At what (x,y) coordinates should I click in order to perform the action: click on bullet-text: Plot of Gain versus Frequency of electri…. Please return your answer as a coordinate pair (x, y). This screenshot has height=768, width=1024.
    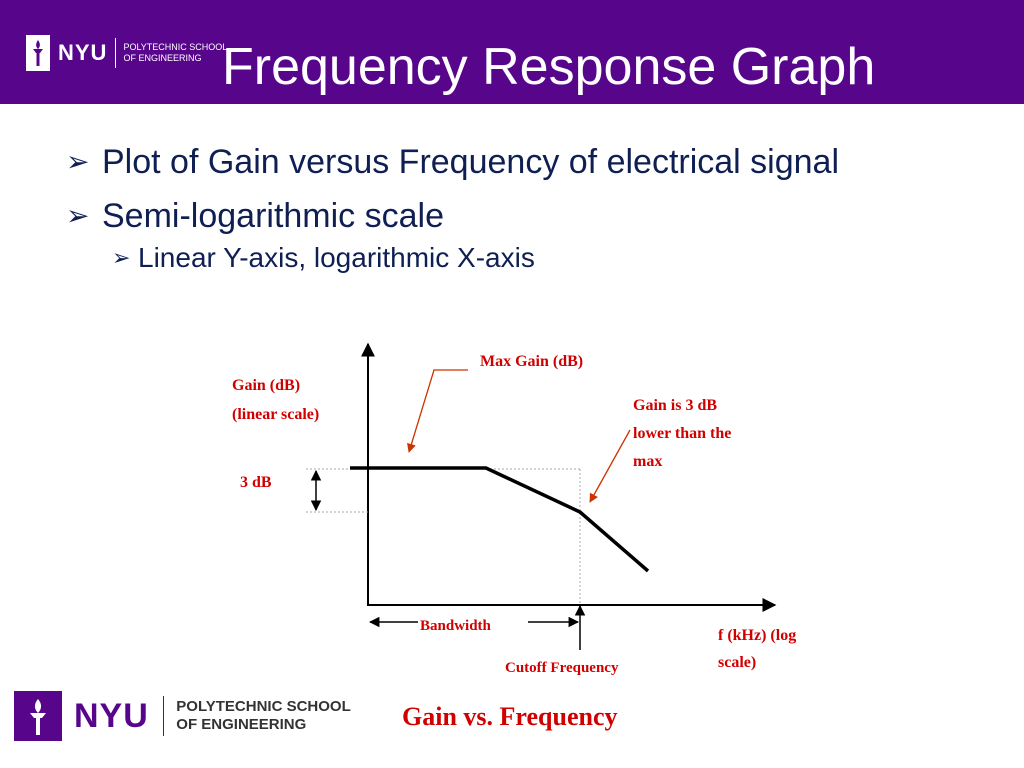
    Looking at the image, I should click on (471, 162).